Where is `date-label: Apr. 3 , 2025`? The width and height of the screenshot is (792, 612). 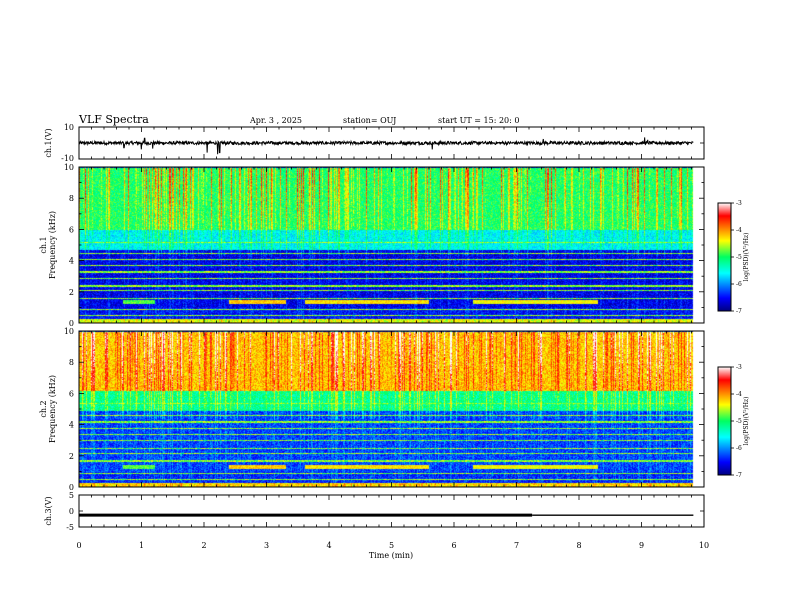
date-label: Apr. 3 , 2025 is located at coordinates (275, 120).